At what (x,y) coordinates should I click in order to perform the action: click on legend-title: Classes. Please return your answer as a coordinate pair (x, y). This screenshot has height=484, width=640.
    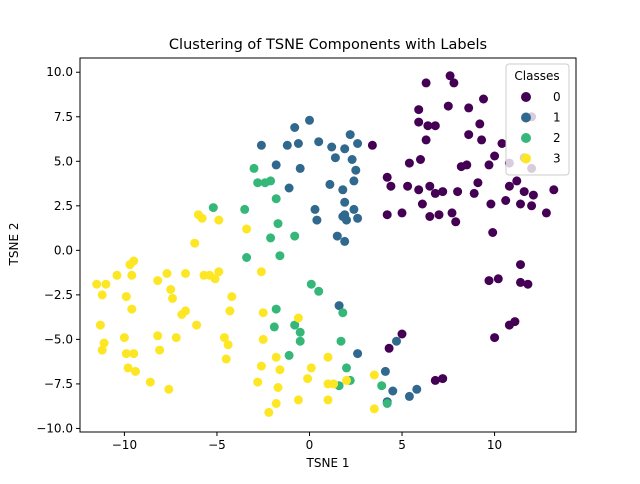
    Looking at the image, I should click on (536, 76).